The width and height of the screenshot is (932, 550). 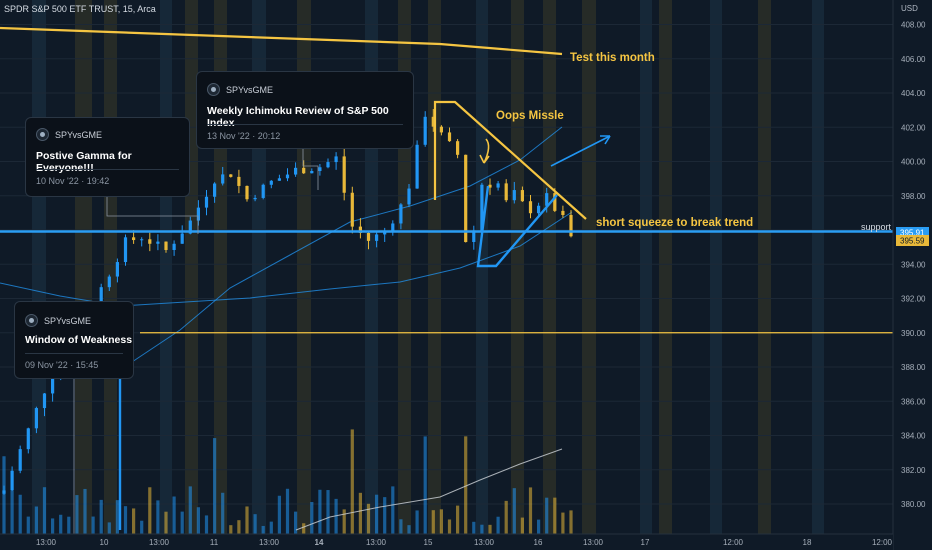 What do you see at coordinates (580, 151) in the screenshot?
I see `target-arrow` at bounding box center [580, 151].